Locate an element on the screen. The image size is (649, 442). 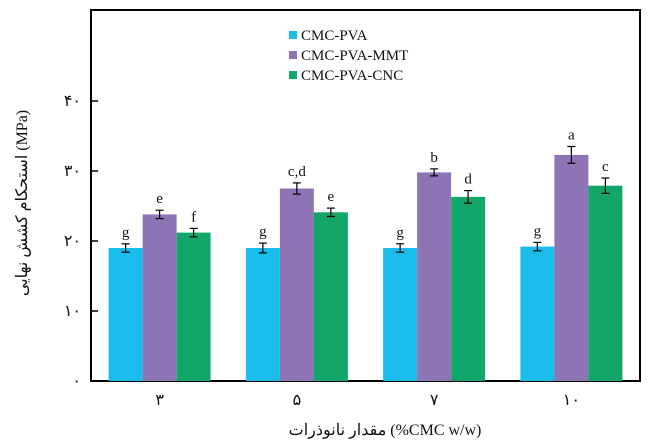
significance-label: a is located at coordinates (571, 136).